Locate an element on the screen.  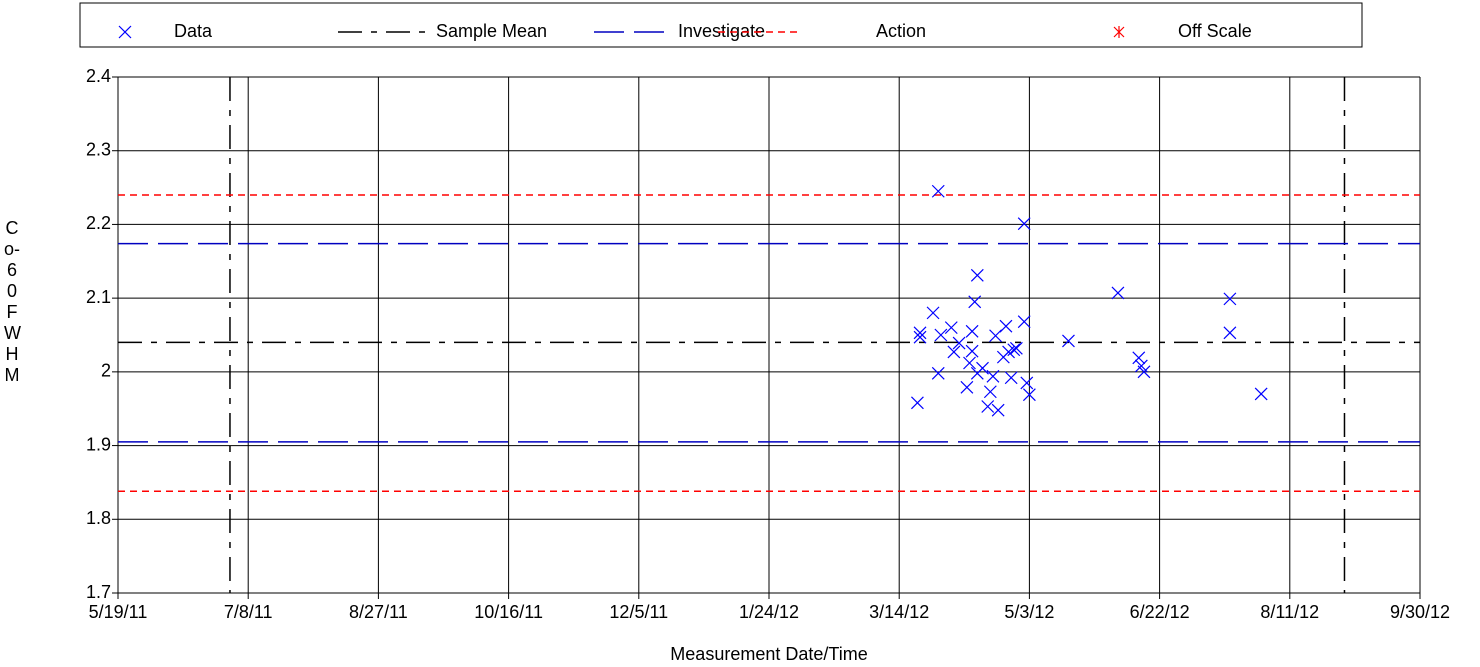
x-tick-label: 6/22/12 is located at coordinates (1160, 612).